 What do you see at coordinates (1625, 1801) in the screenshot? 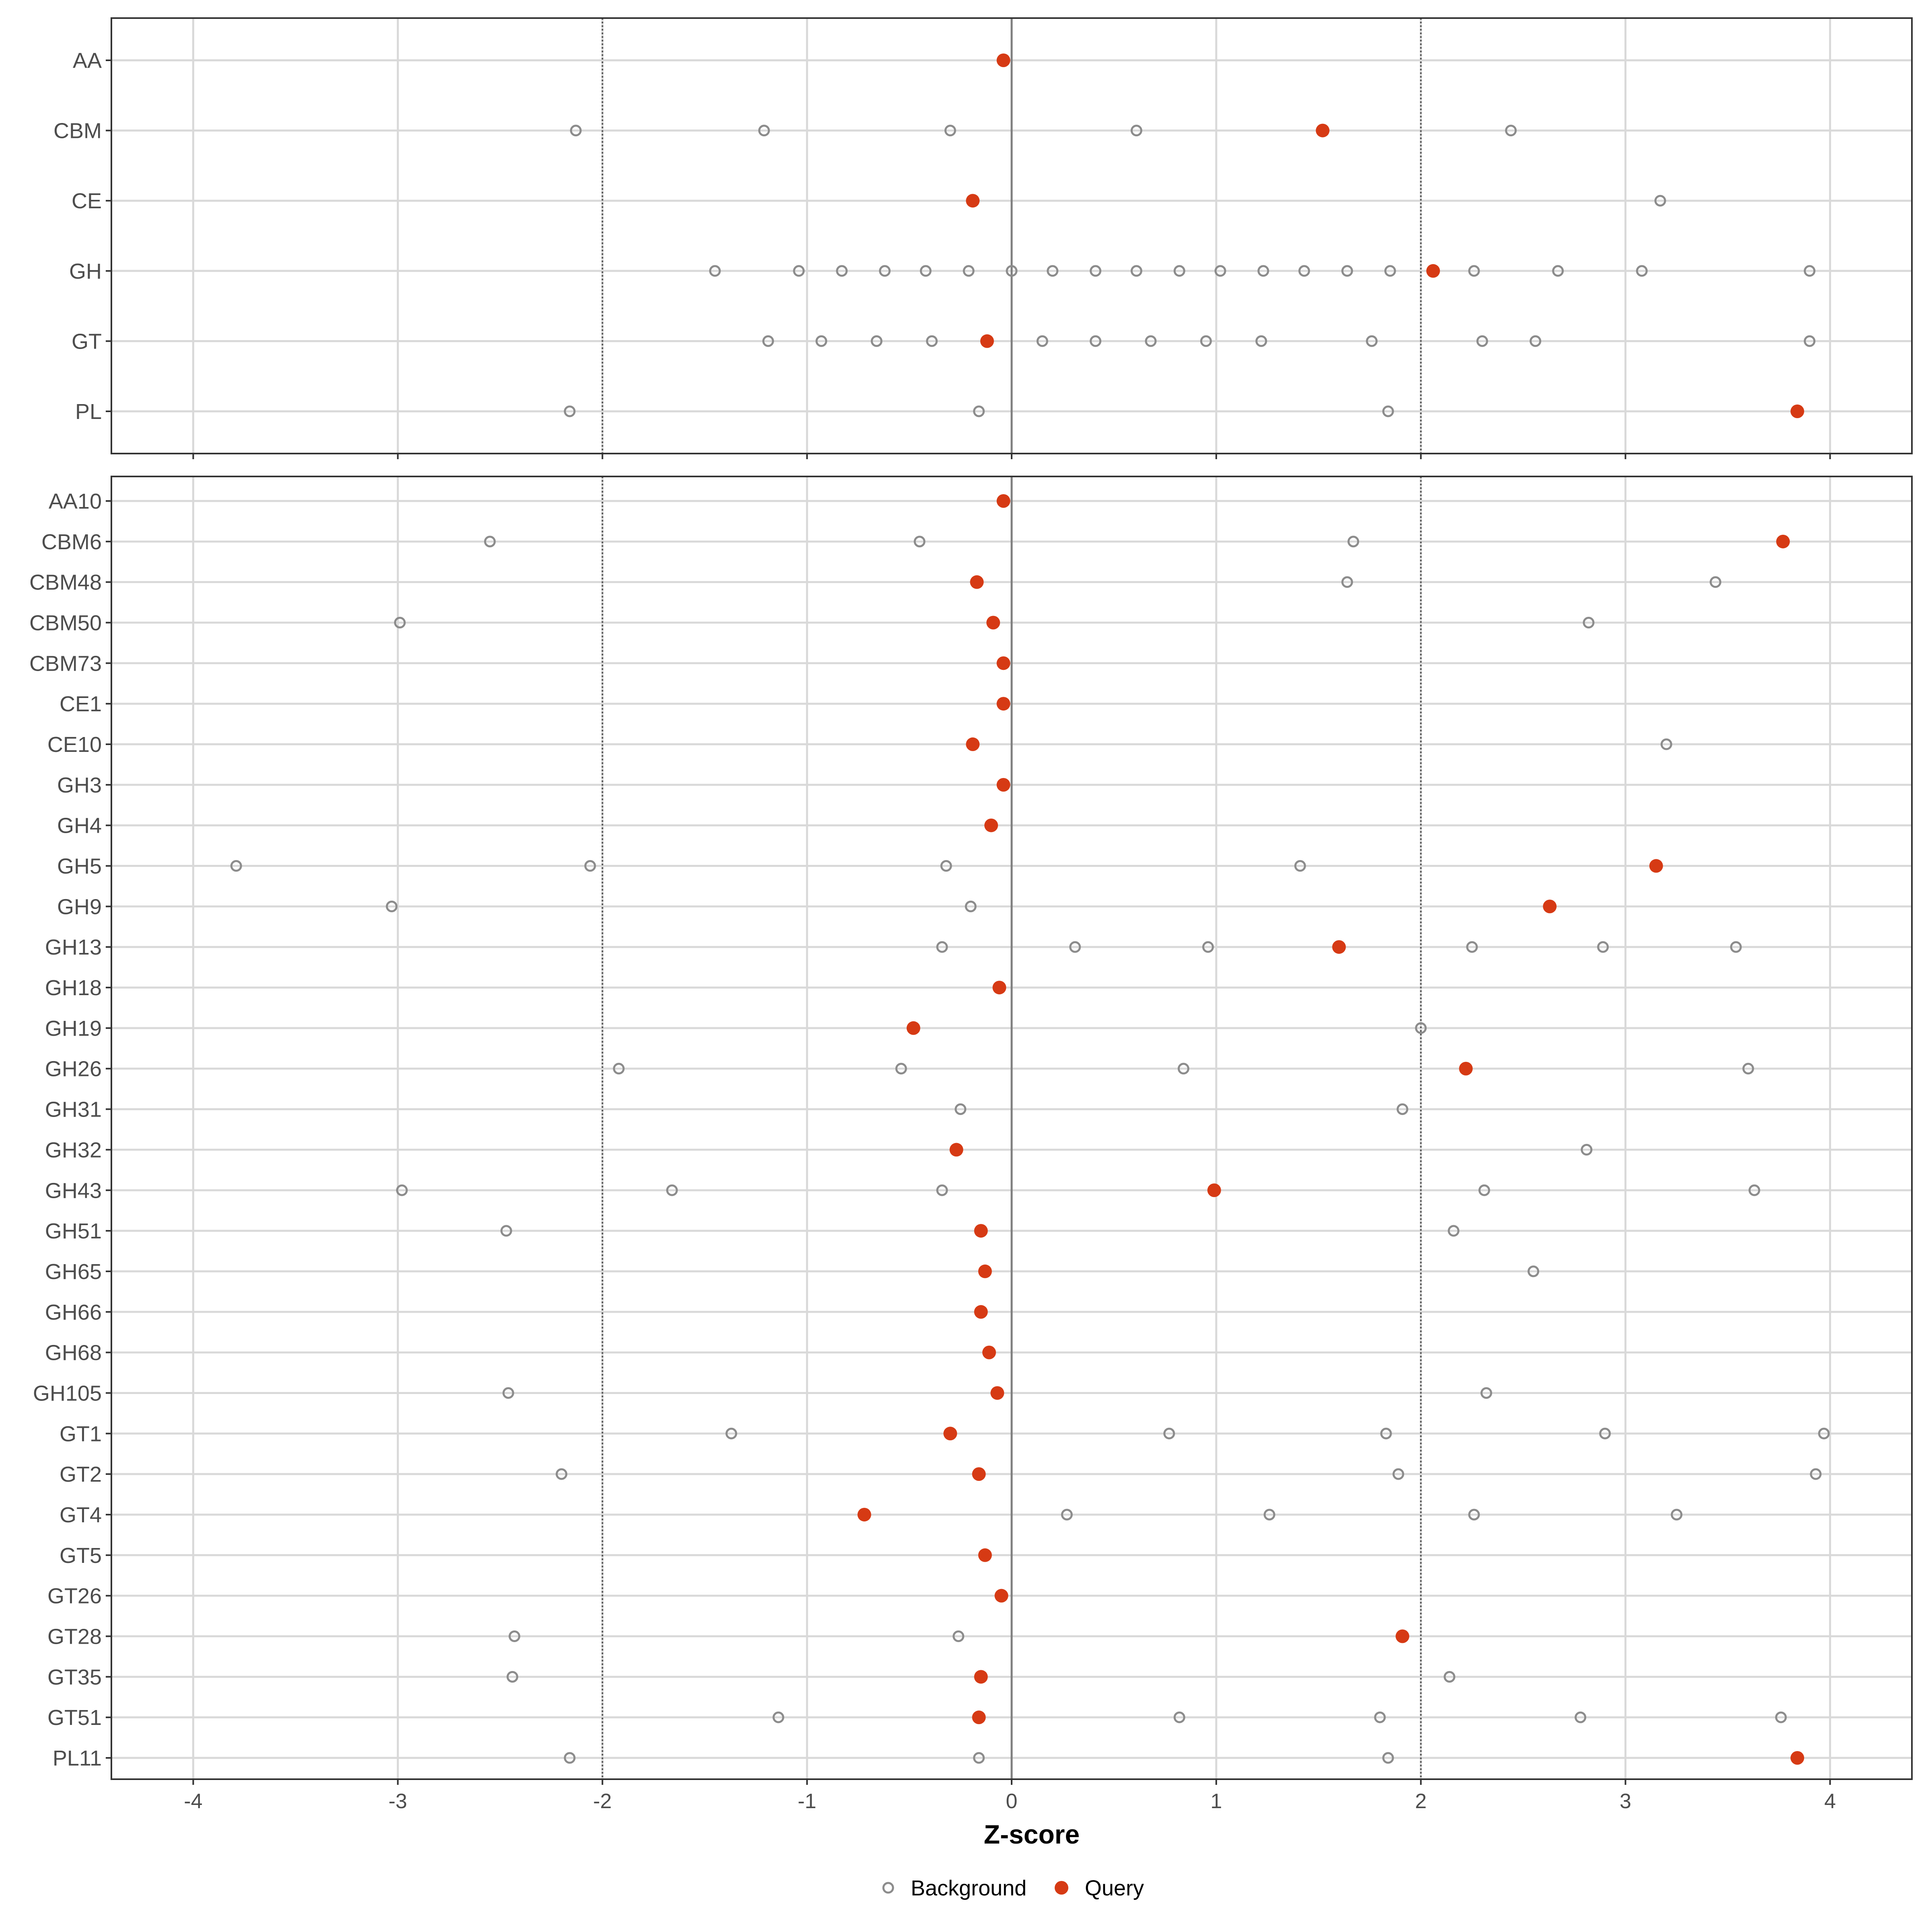
I see `x-tick-label: 3` at bounding box center [1625, 1801].